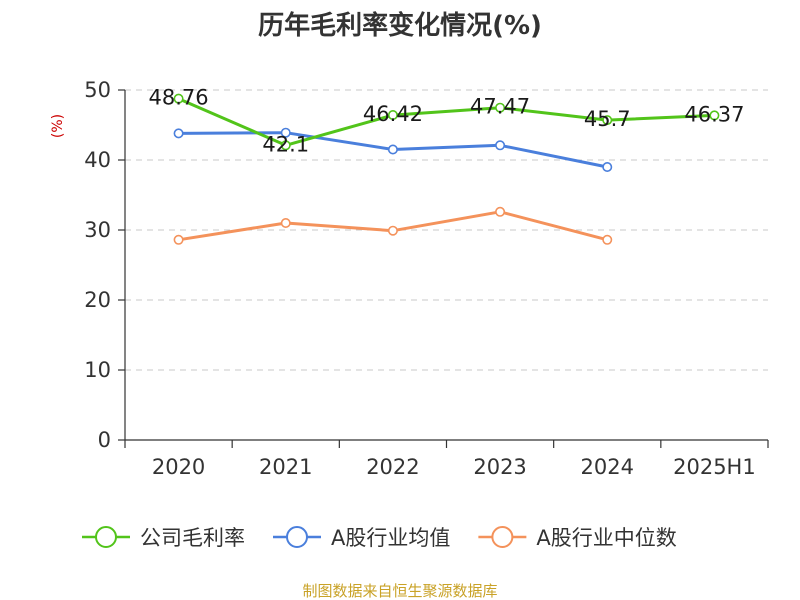  What do you see at coordinates (606, 538) in the screenshot?
I see `legend-label: A股行业中位数` at bounding box center [606, 538].